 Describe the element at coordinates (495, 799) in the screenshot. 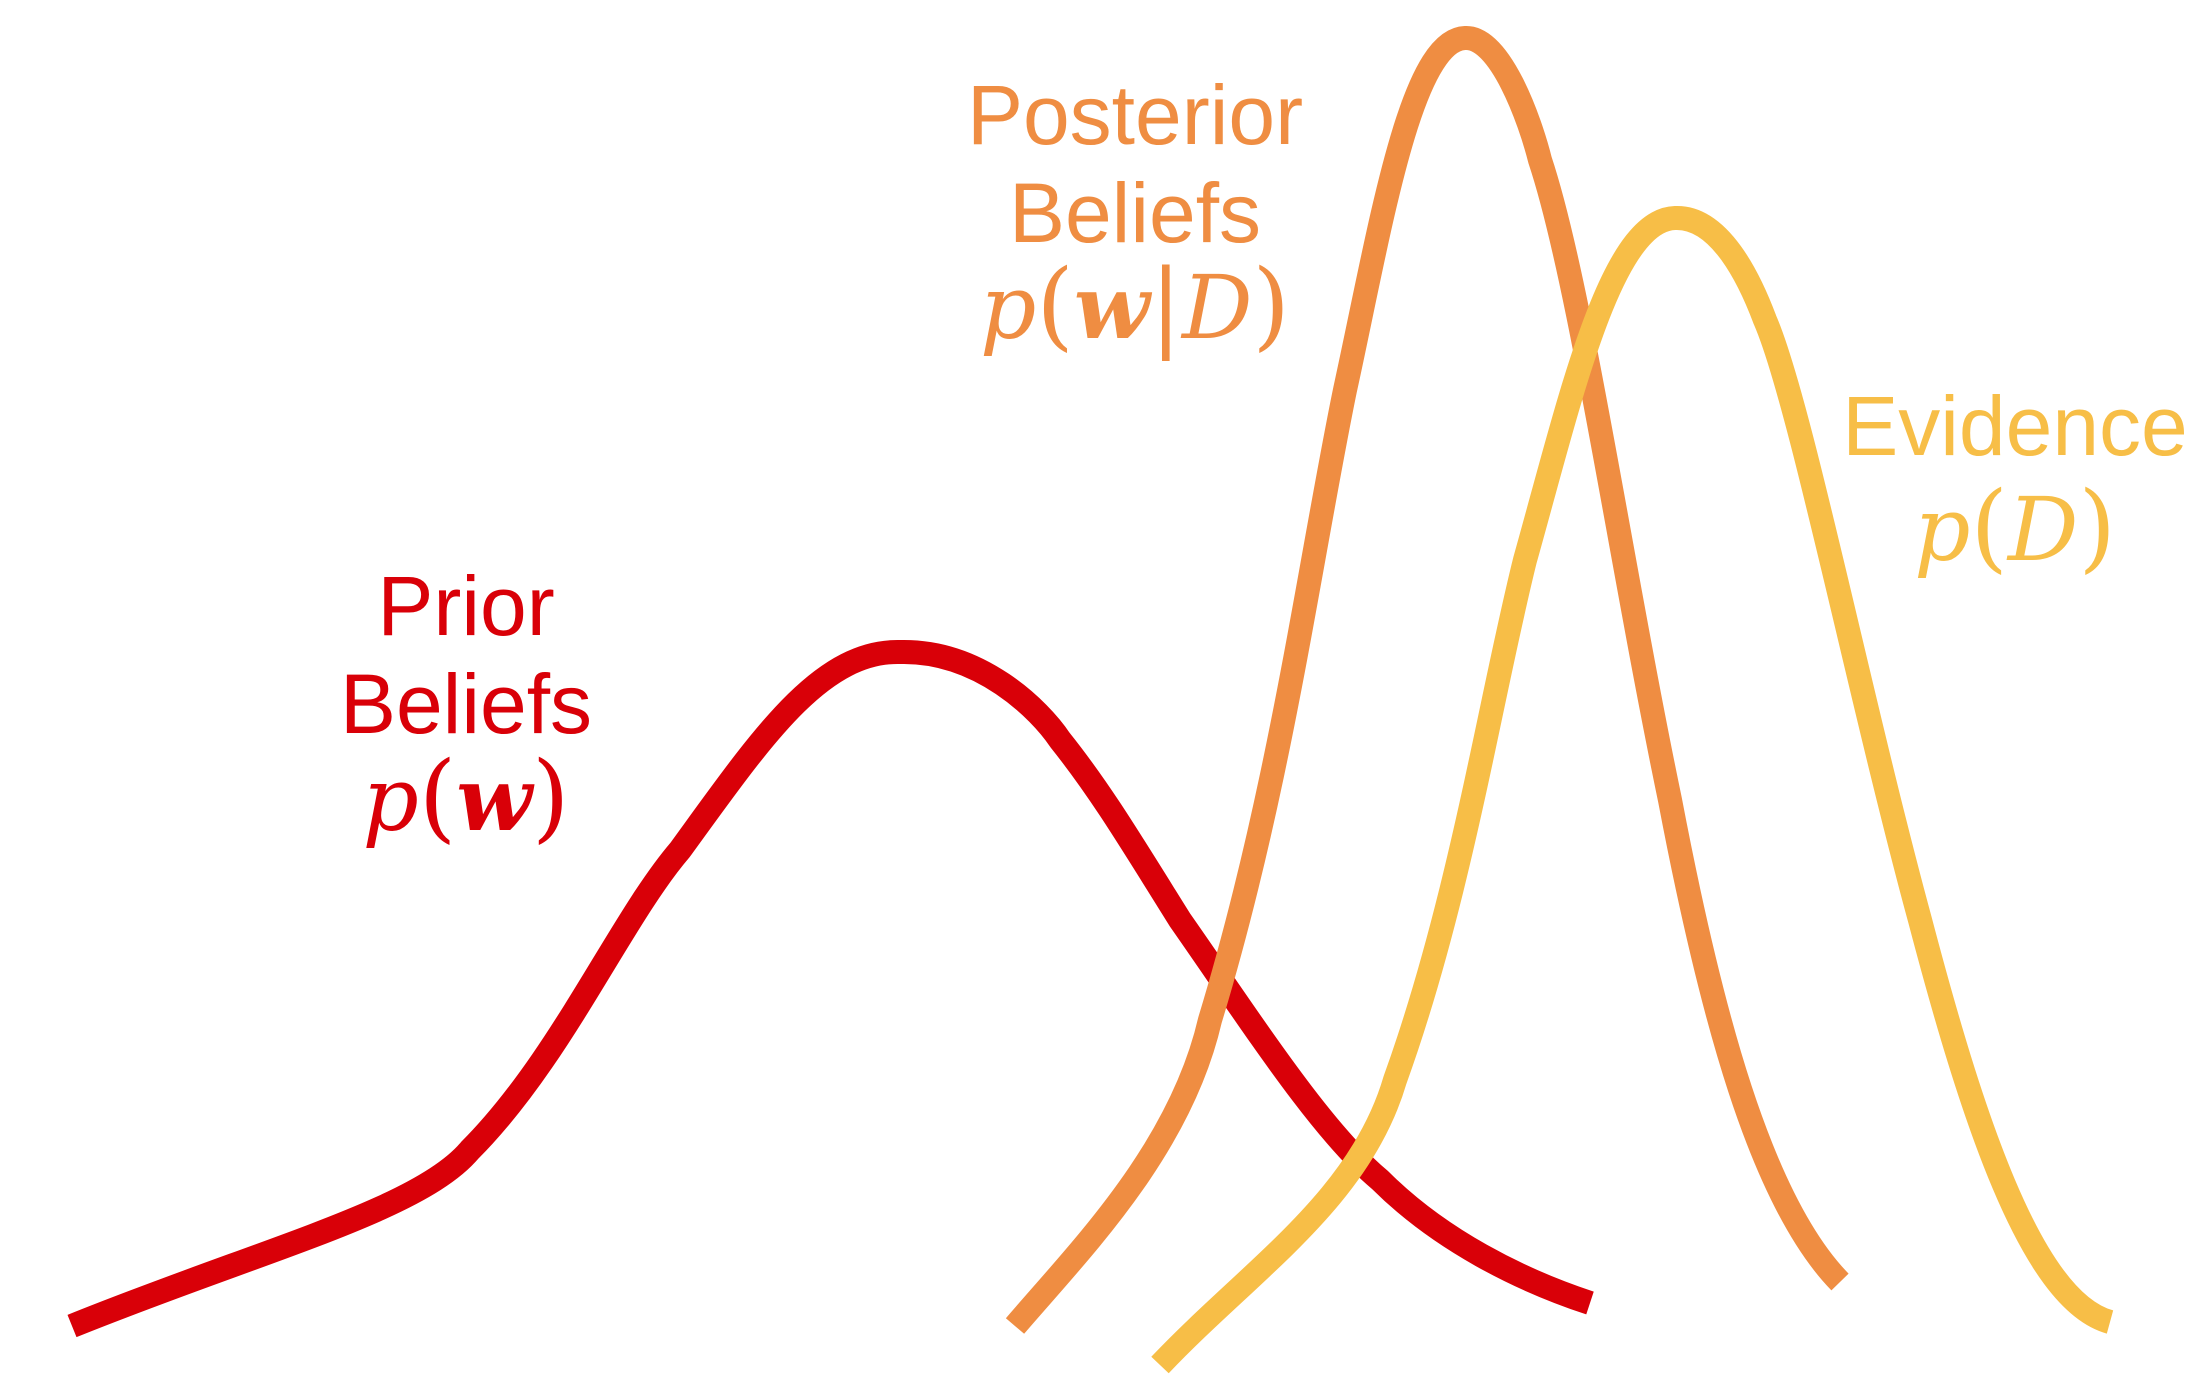

I see `prior-formula-w: w` at that location.